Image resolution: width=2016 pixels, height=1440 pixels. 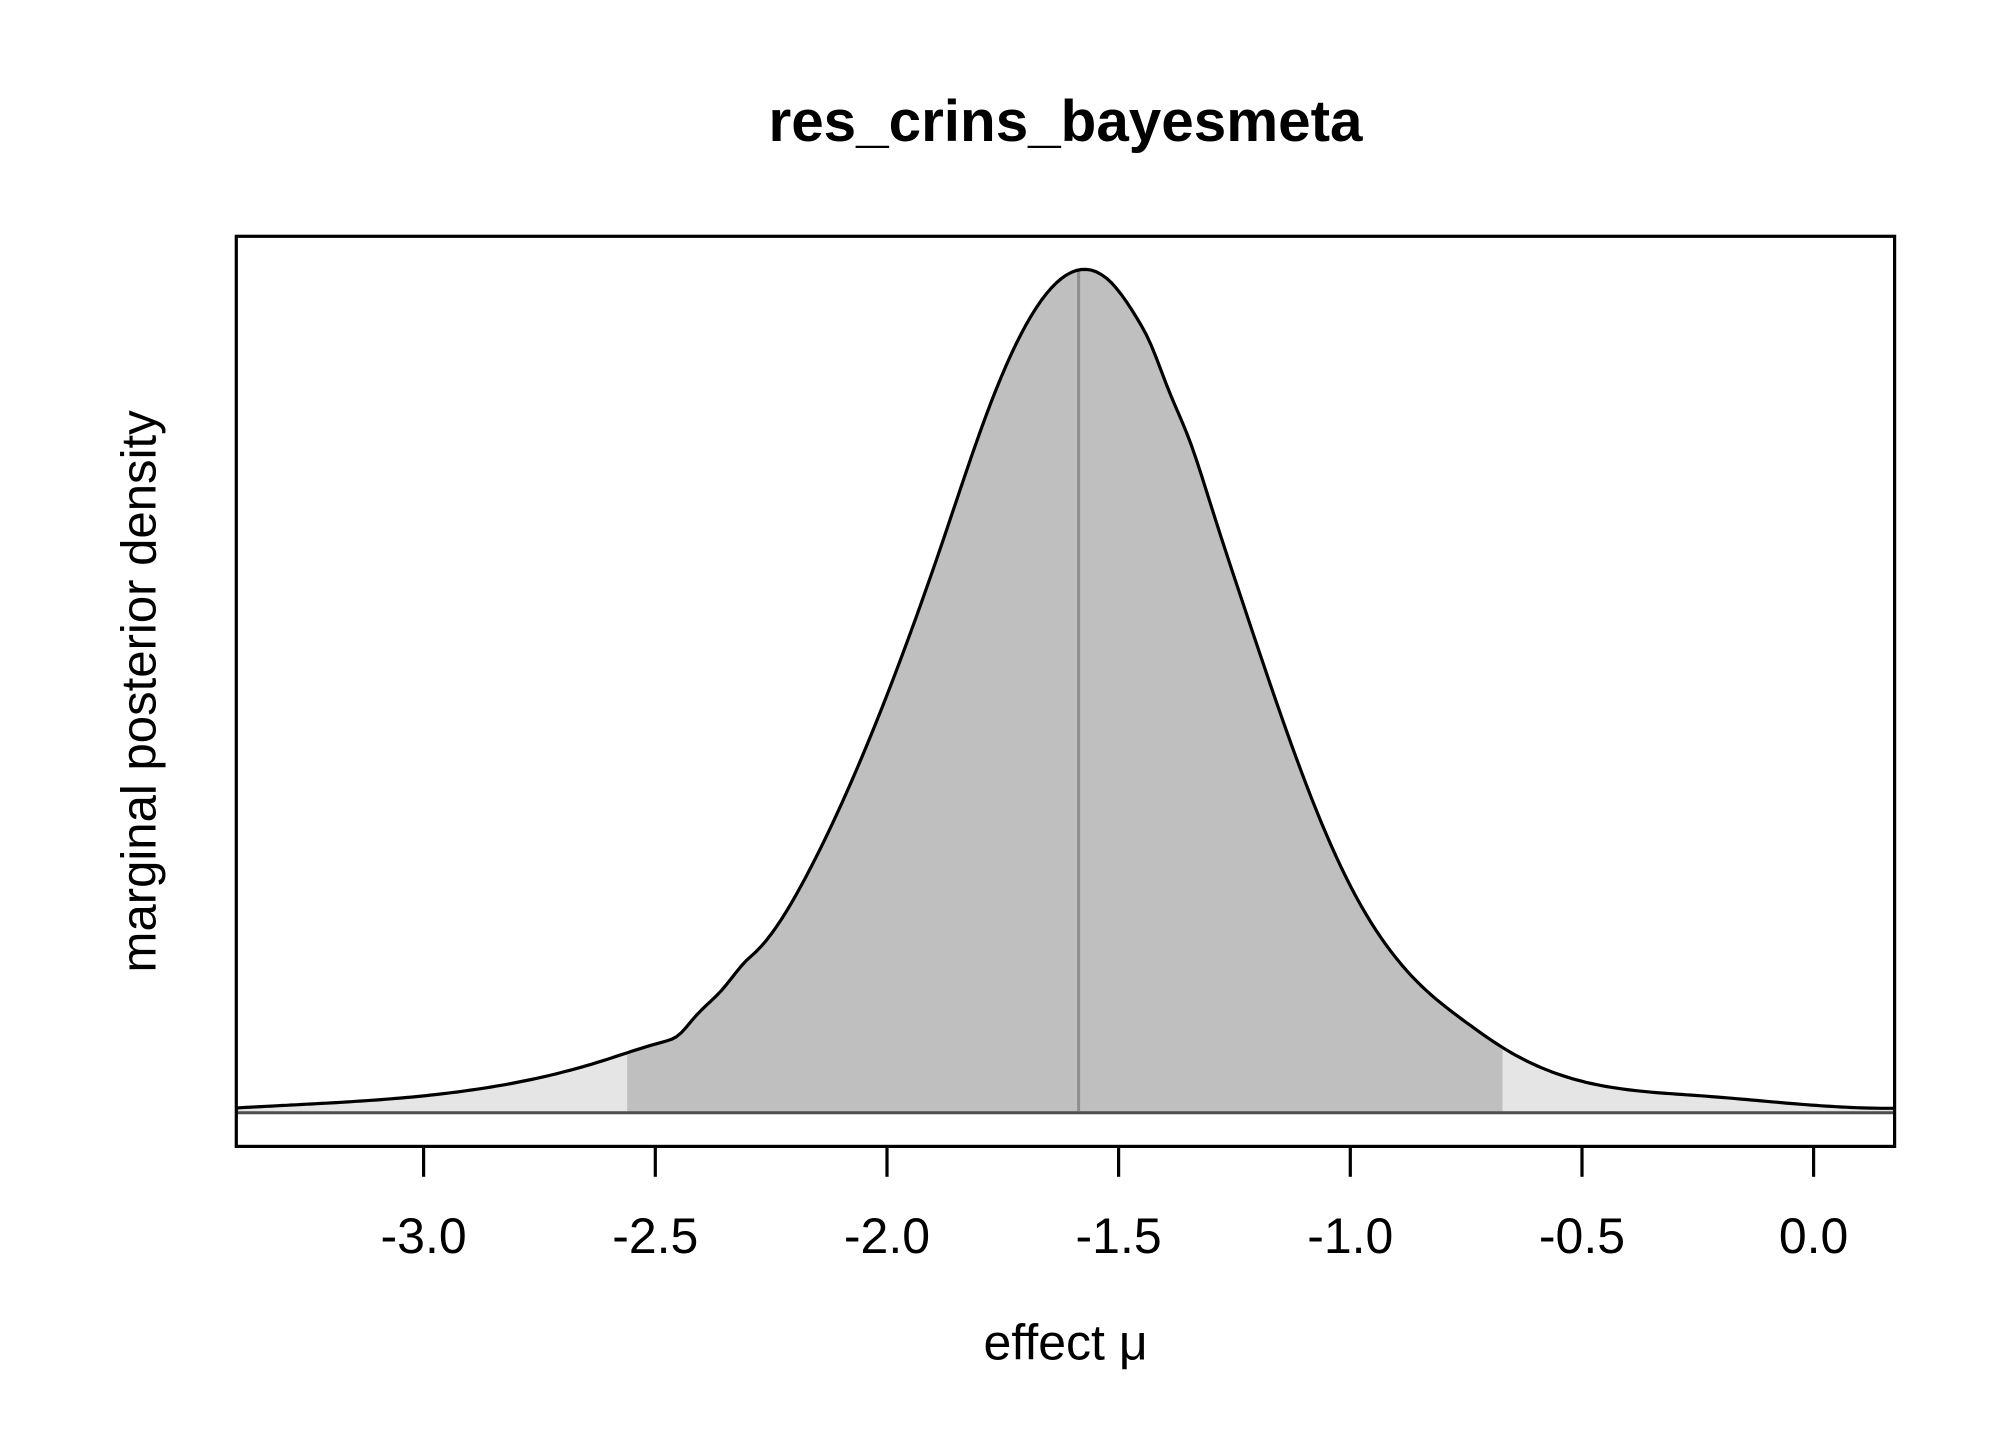 What do you see at coordinates (1119, 1236) in the screenshot?
I see `svg-text: -1.5` at bounding box center [1119, 1236].